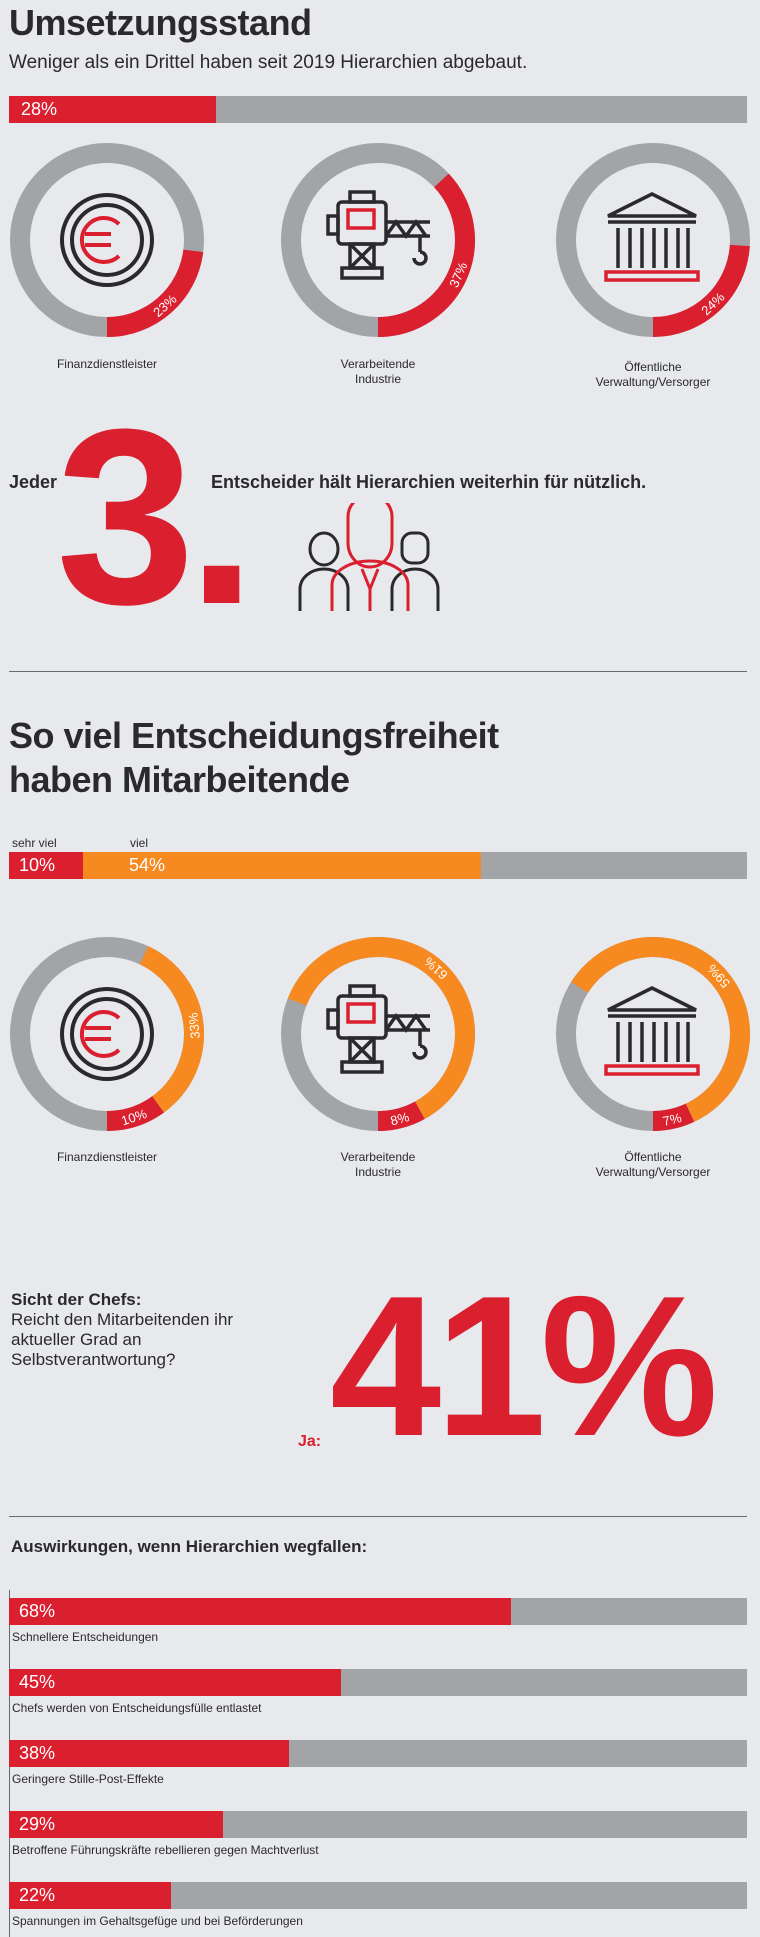  What do you see at coordinates (370, 556) in the screenshot?
I see `people-group-icon` at bounding box center [370, 556].